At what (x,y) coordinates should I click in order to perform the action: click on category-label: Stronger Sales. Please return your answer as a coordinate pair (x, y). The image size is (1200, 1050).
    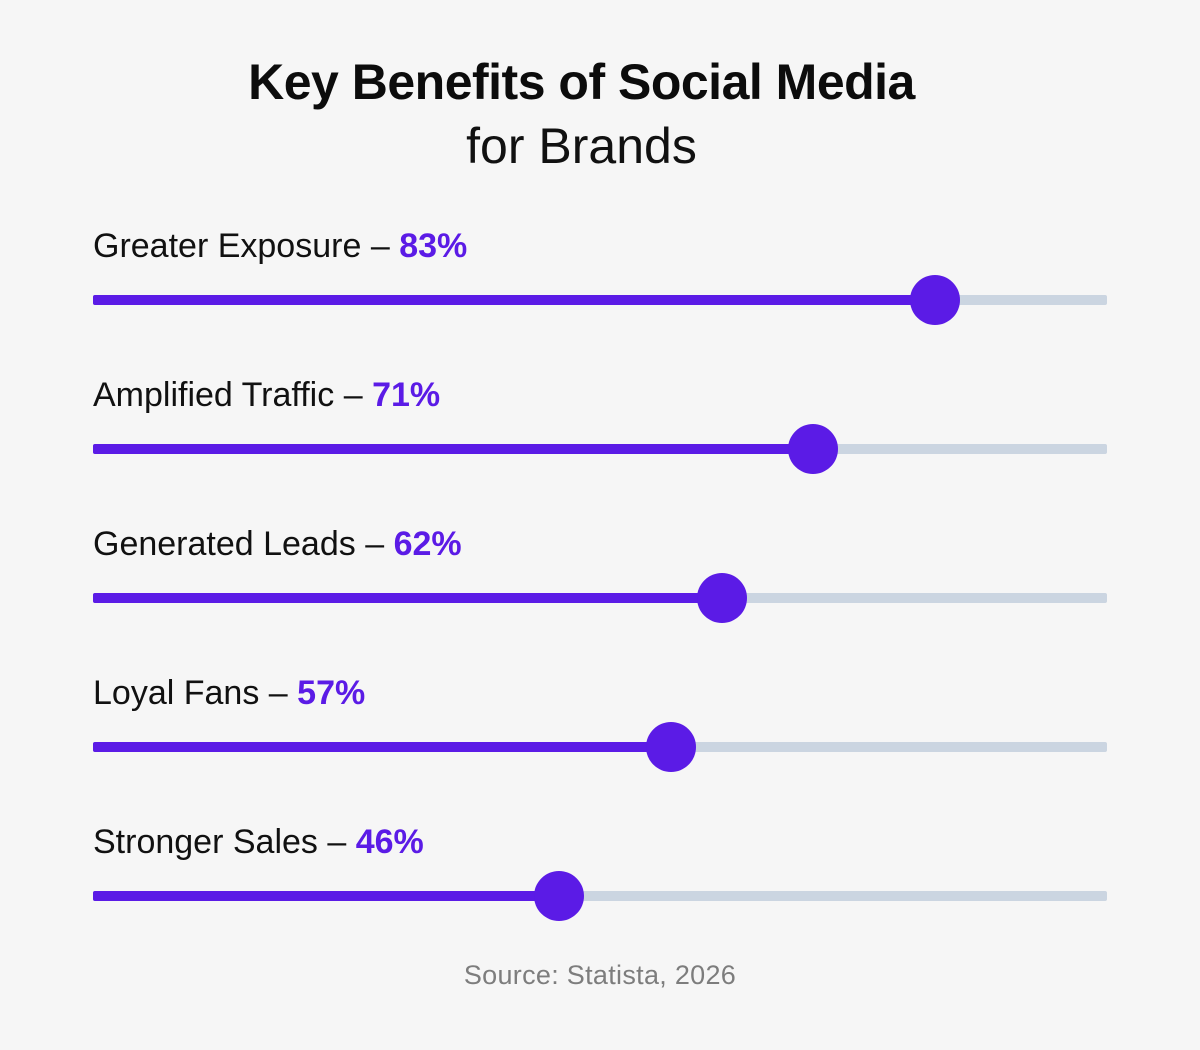
    Looking at the image, I should click on (205, 842).